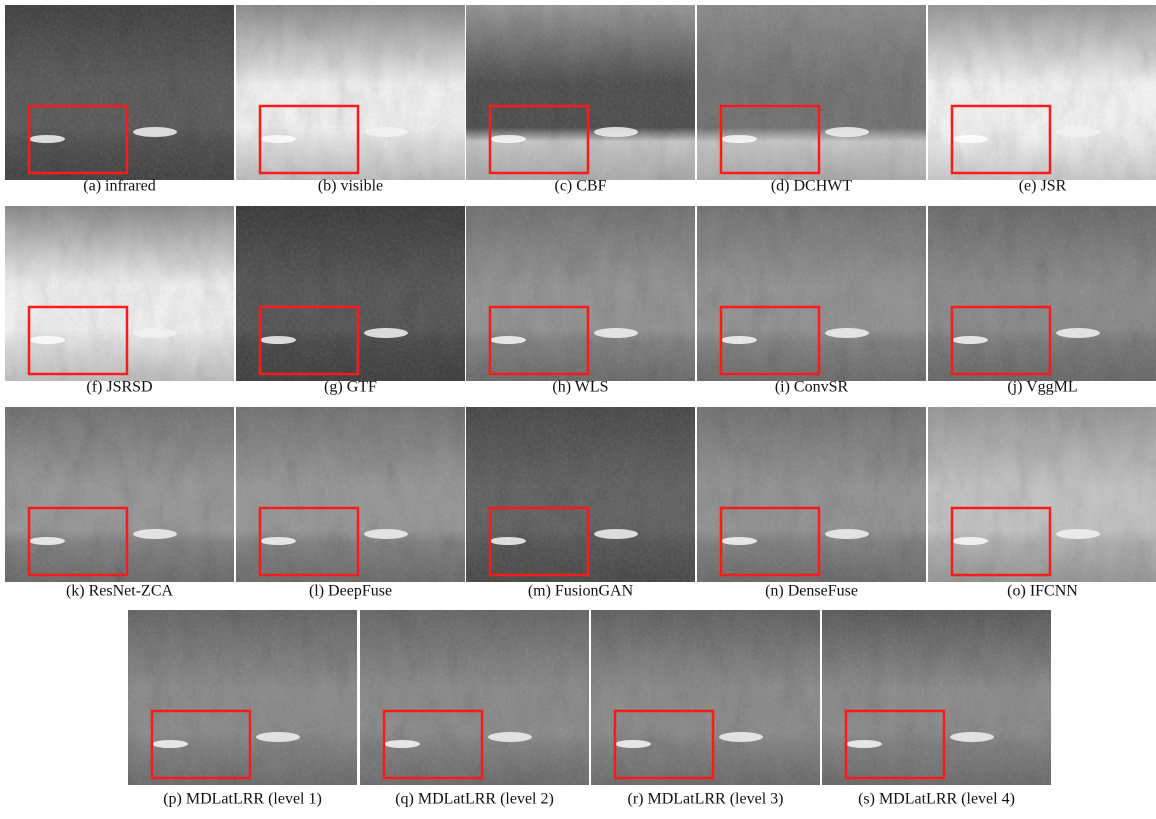  Describe the element at coordinates (811, 503) in the screenshot. I see `panel: (n) DenseFuse` at that location.